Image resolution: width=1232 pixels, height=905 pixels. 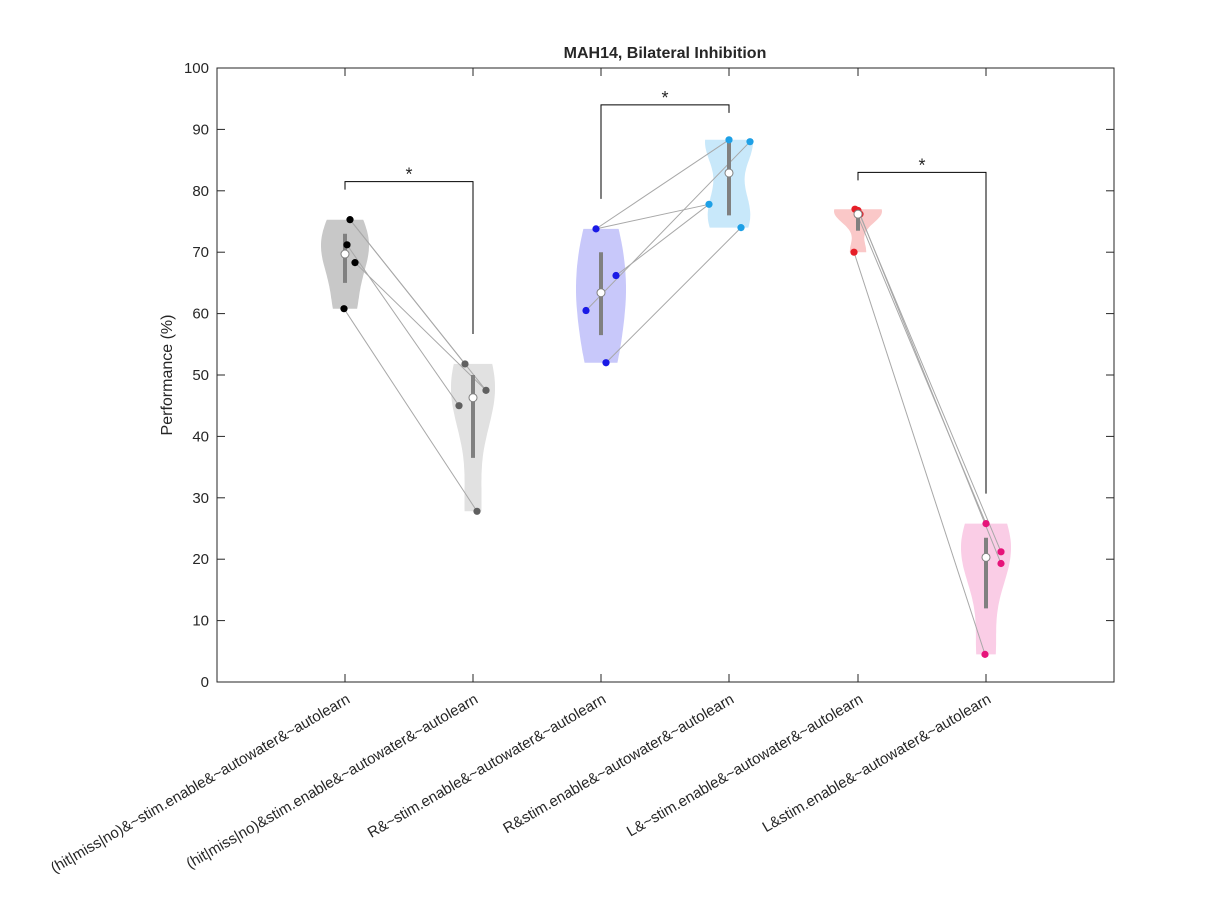 I want to click on y-tick-label-90: 90, so click(x=200, y=129).